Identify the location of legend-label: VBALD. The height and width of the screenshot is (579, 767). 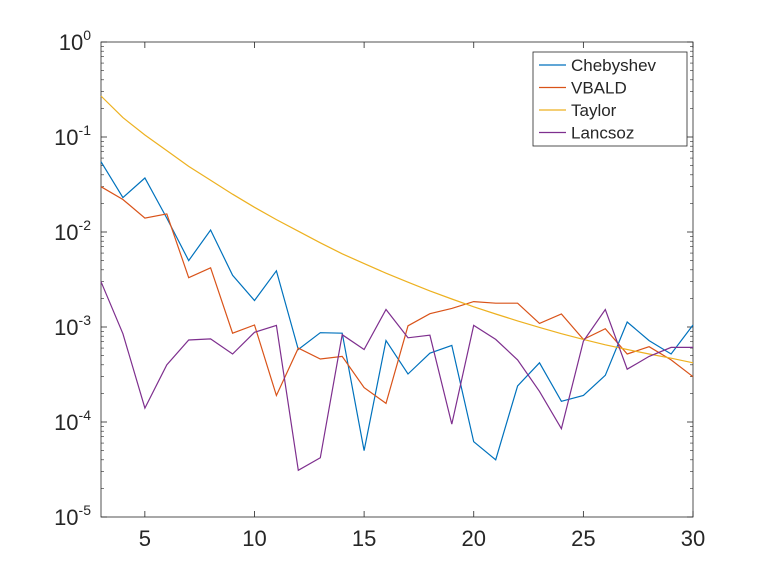
(599, 88).